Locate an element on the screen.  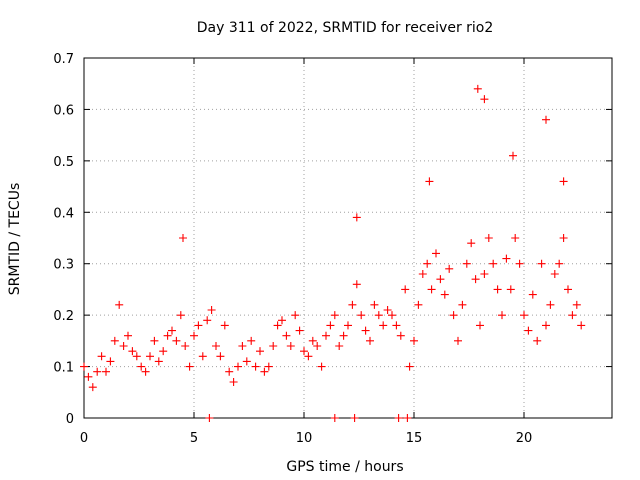
x-tick-label: 5 is located at coordinates (194, 438).